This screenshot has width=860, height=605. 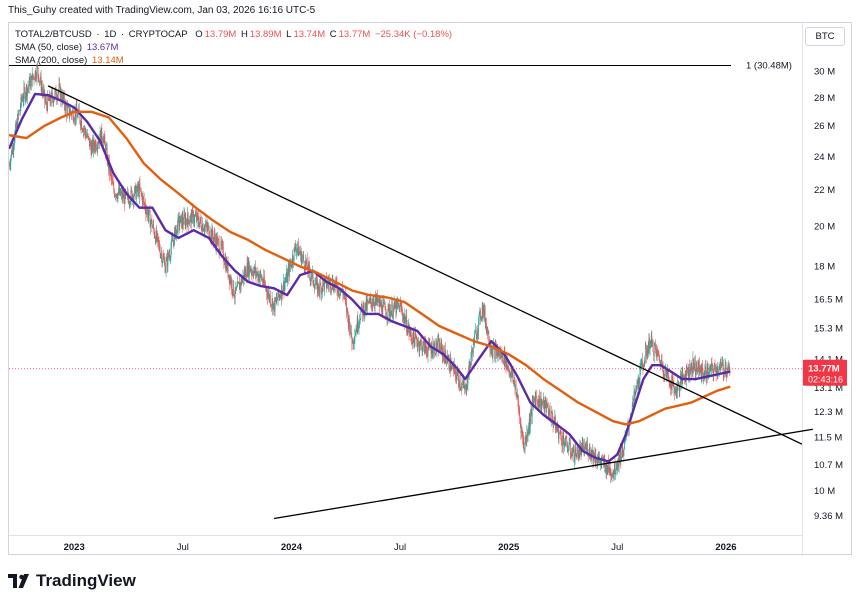 What do you see at coordinates (67, 47) in the screenshot?
I see `sma50-legend: SMA (50, close) 13.67M` at bounding box center [67, 47].